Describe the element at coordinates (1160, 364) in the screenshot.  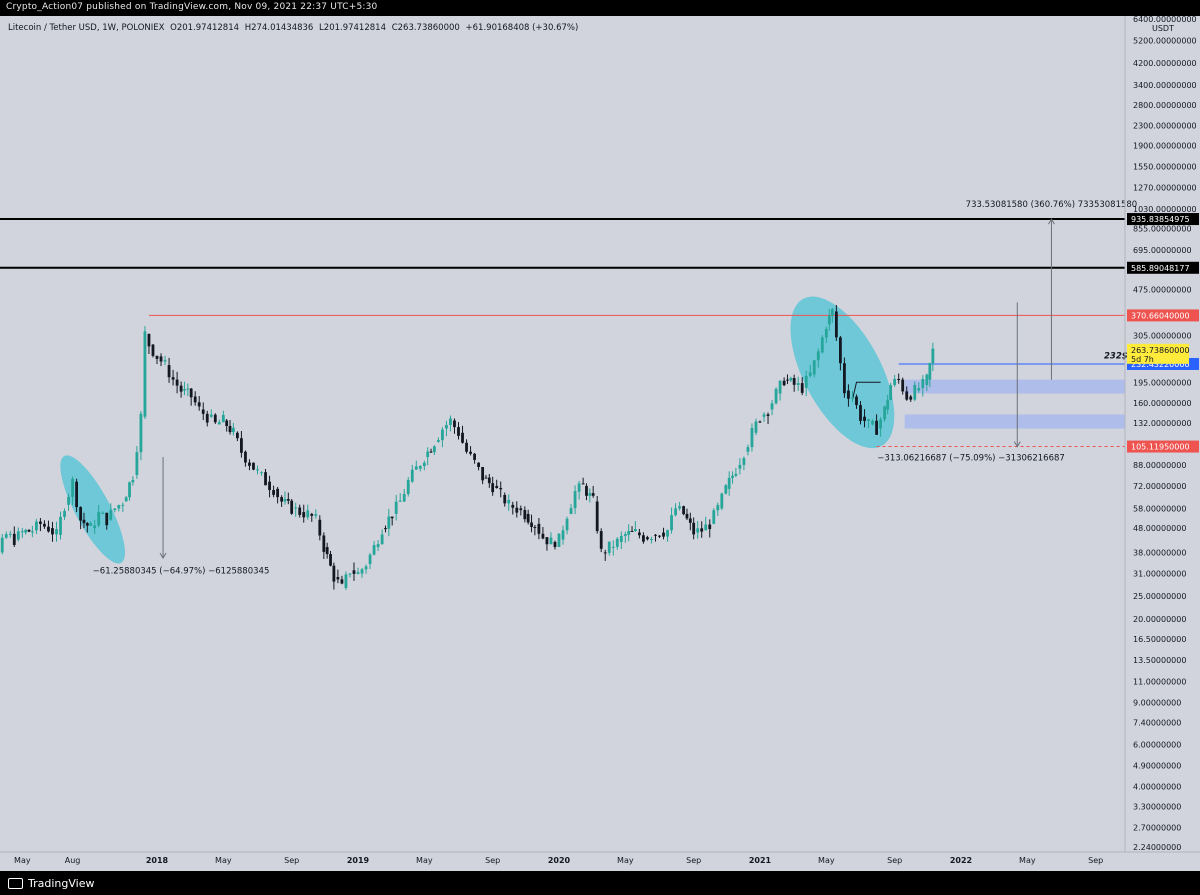
I see `level-price-text: 232.43220000` at that location.